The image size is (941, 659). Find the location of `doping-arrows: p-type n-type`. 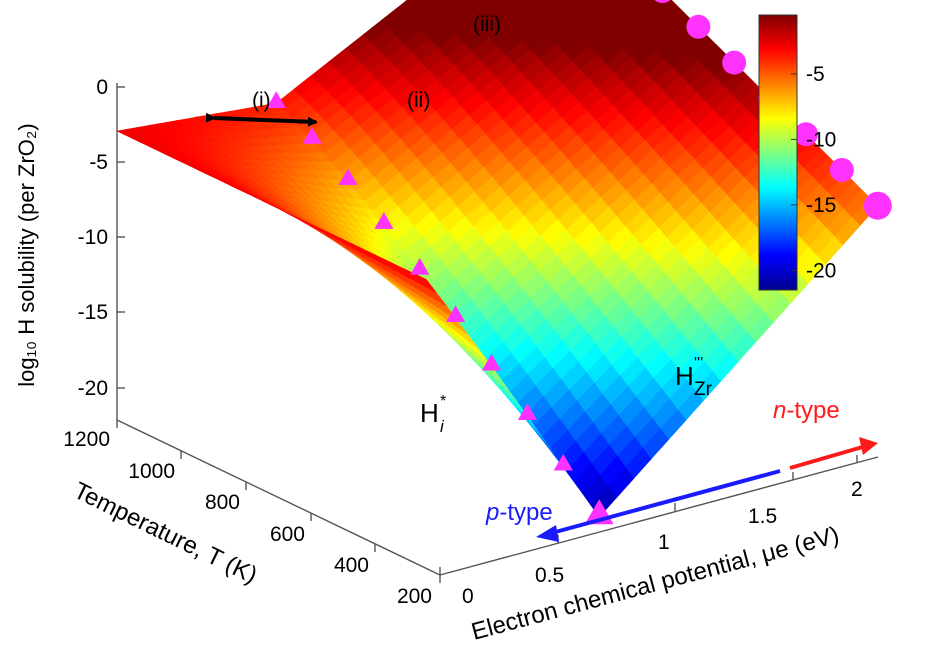

doping-arrows: p-type n-type is located at coordinates (681, 469).